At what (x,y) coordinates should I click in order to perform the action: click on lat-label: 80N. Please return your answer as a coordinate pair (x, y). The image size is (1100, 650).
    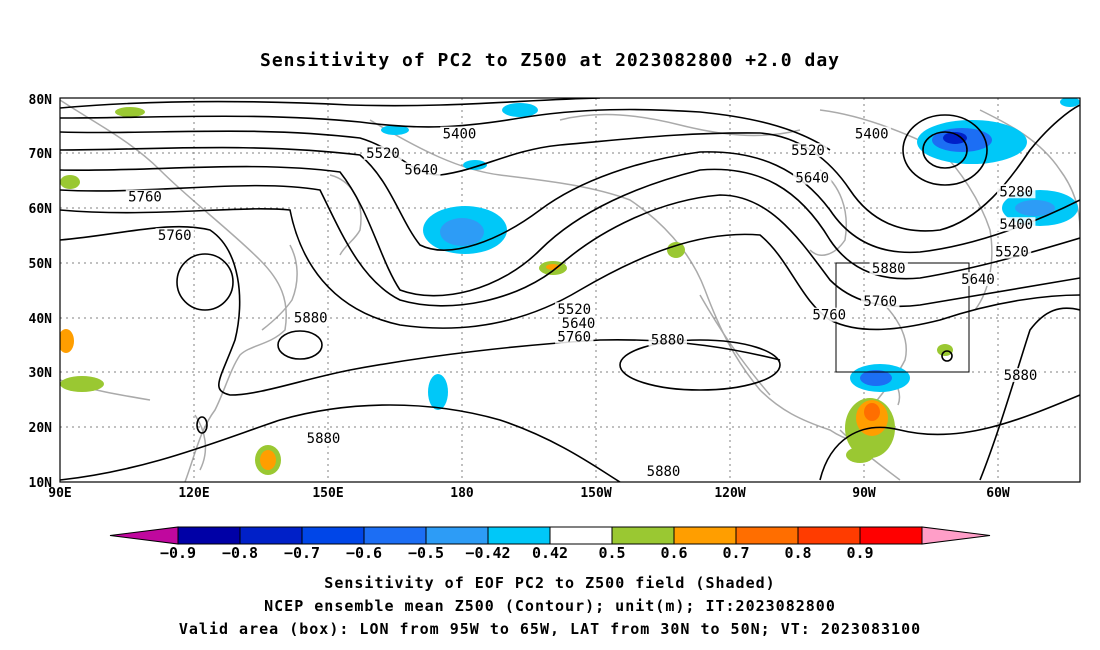
    Looking at the image, I should click on (41, 100).